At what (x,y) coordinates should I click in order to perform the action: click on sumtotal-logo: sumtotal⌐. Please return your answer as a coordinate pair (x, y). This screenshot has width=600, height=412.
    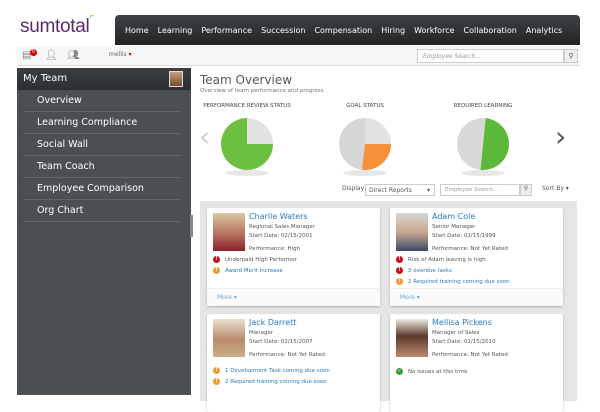
    Looking at the image, I should click on (57, 23).